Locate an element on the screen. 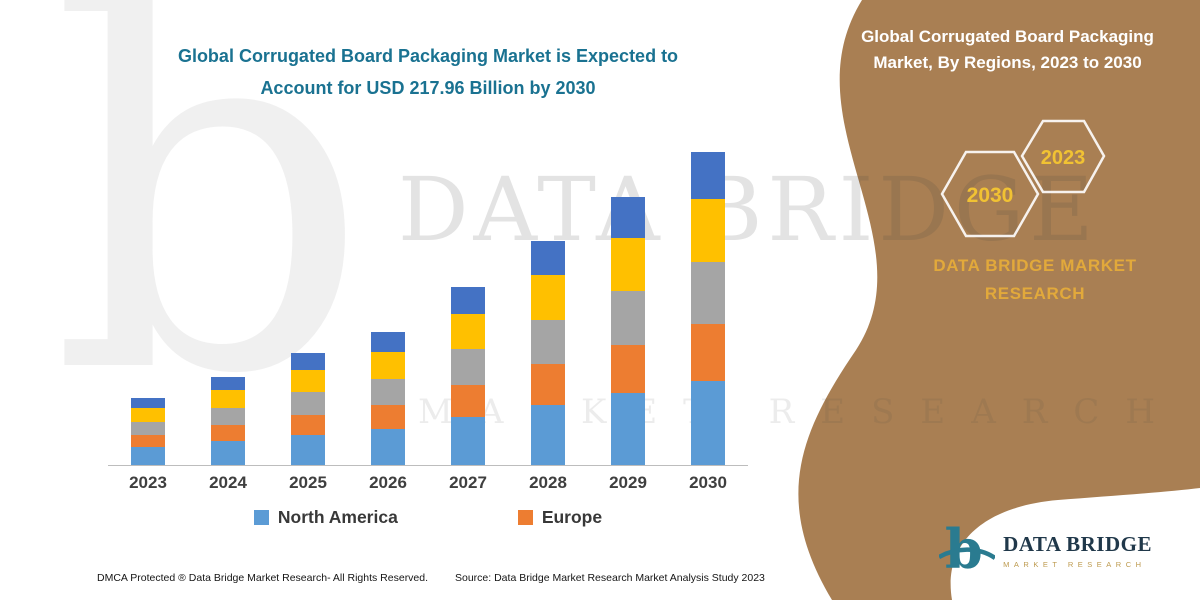 This screenshot has width=1200, height=600. stacked-bar-2025 is located at coordinates (308, 409).